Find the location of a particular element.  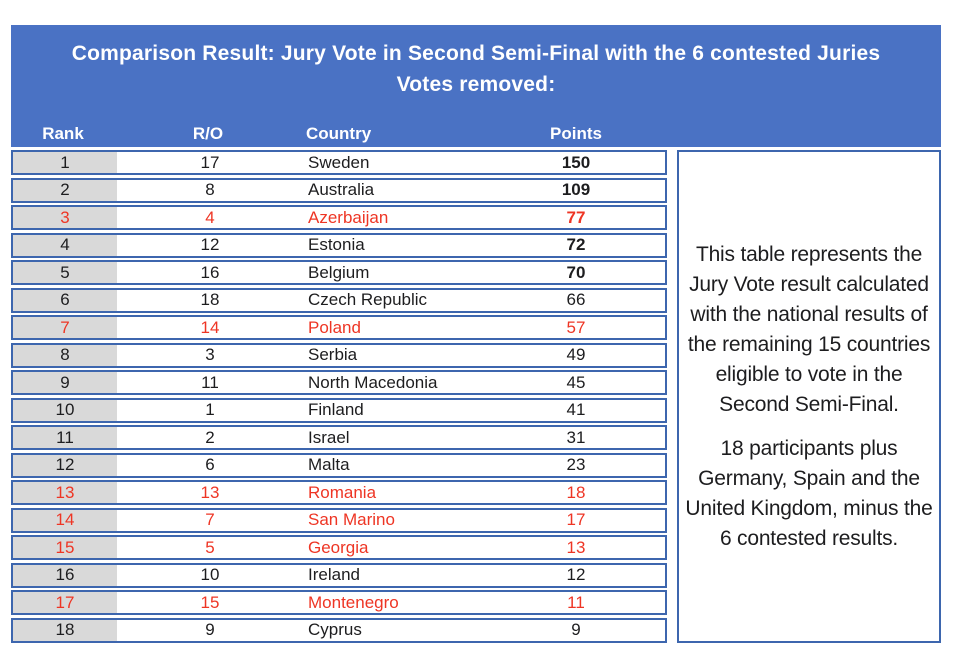

column-header-row: Rank R/O Country Points is located at coordinates (339, 134).